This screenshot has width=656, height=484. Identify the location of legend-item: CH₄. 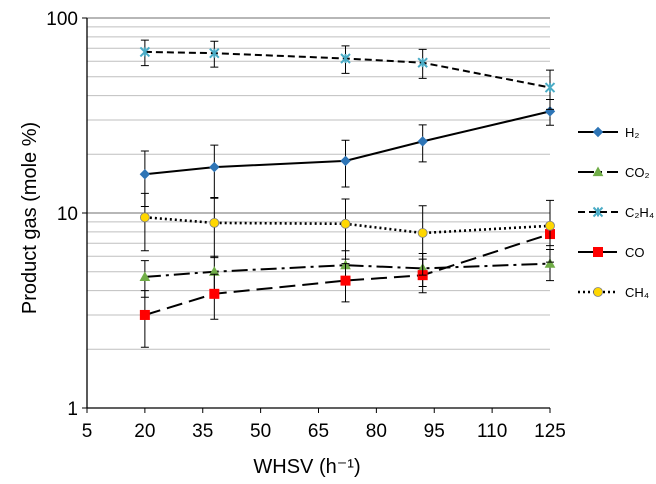
(613, 292).